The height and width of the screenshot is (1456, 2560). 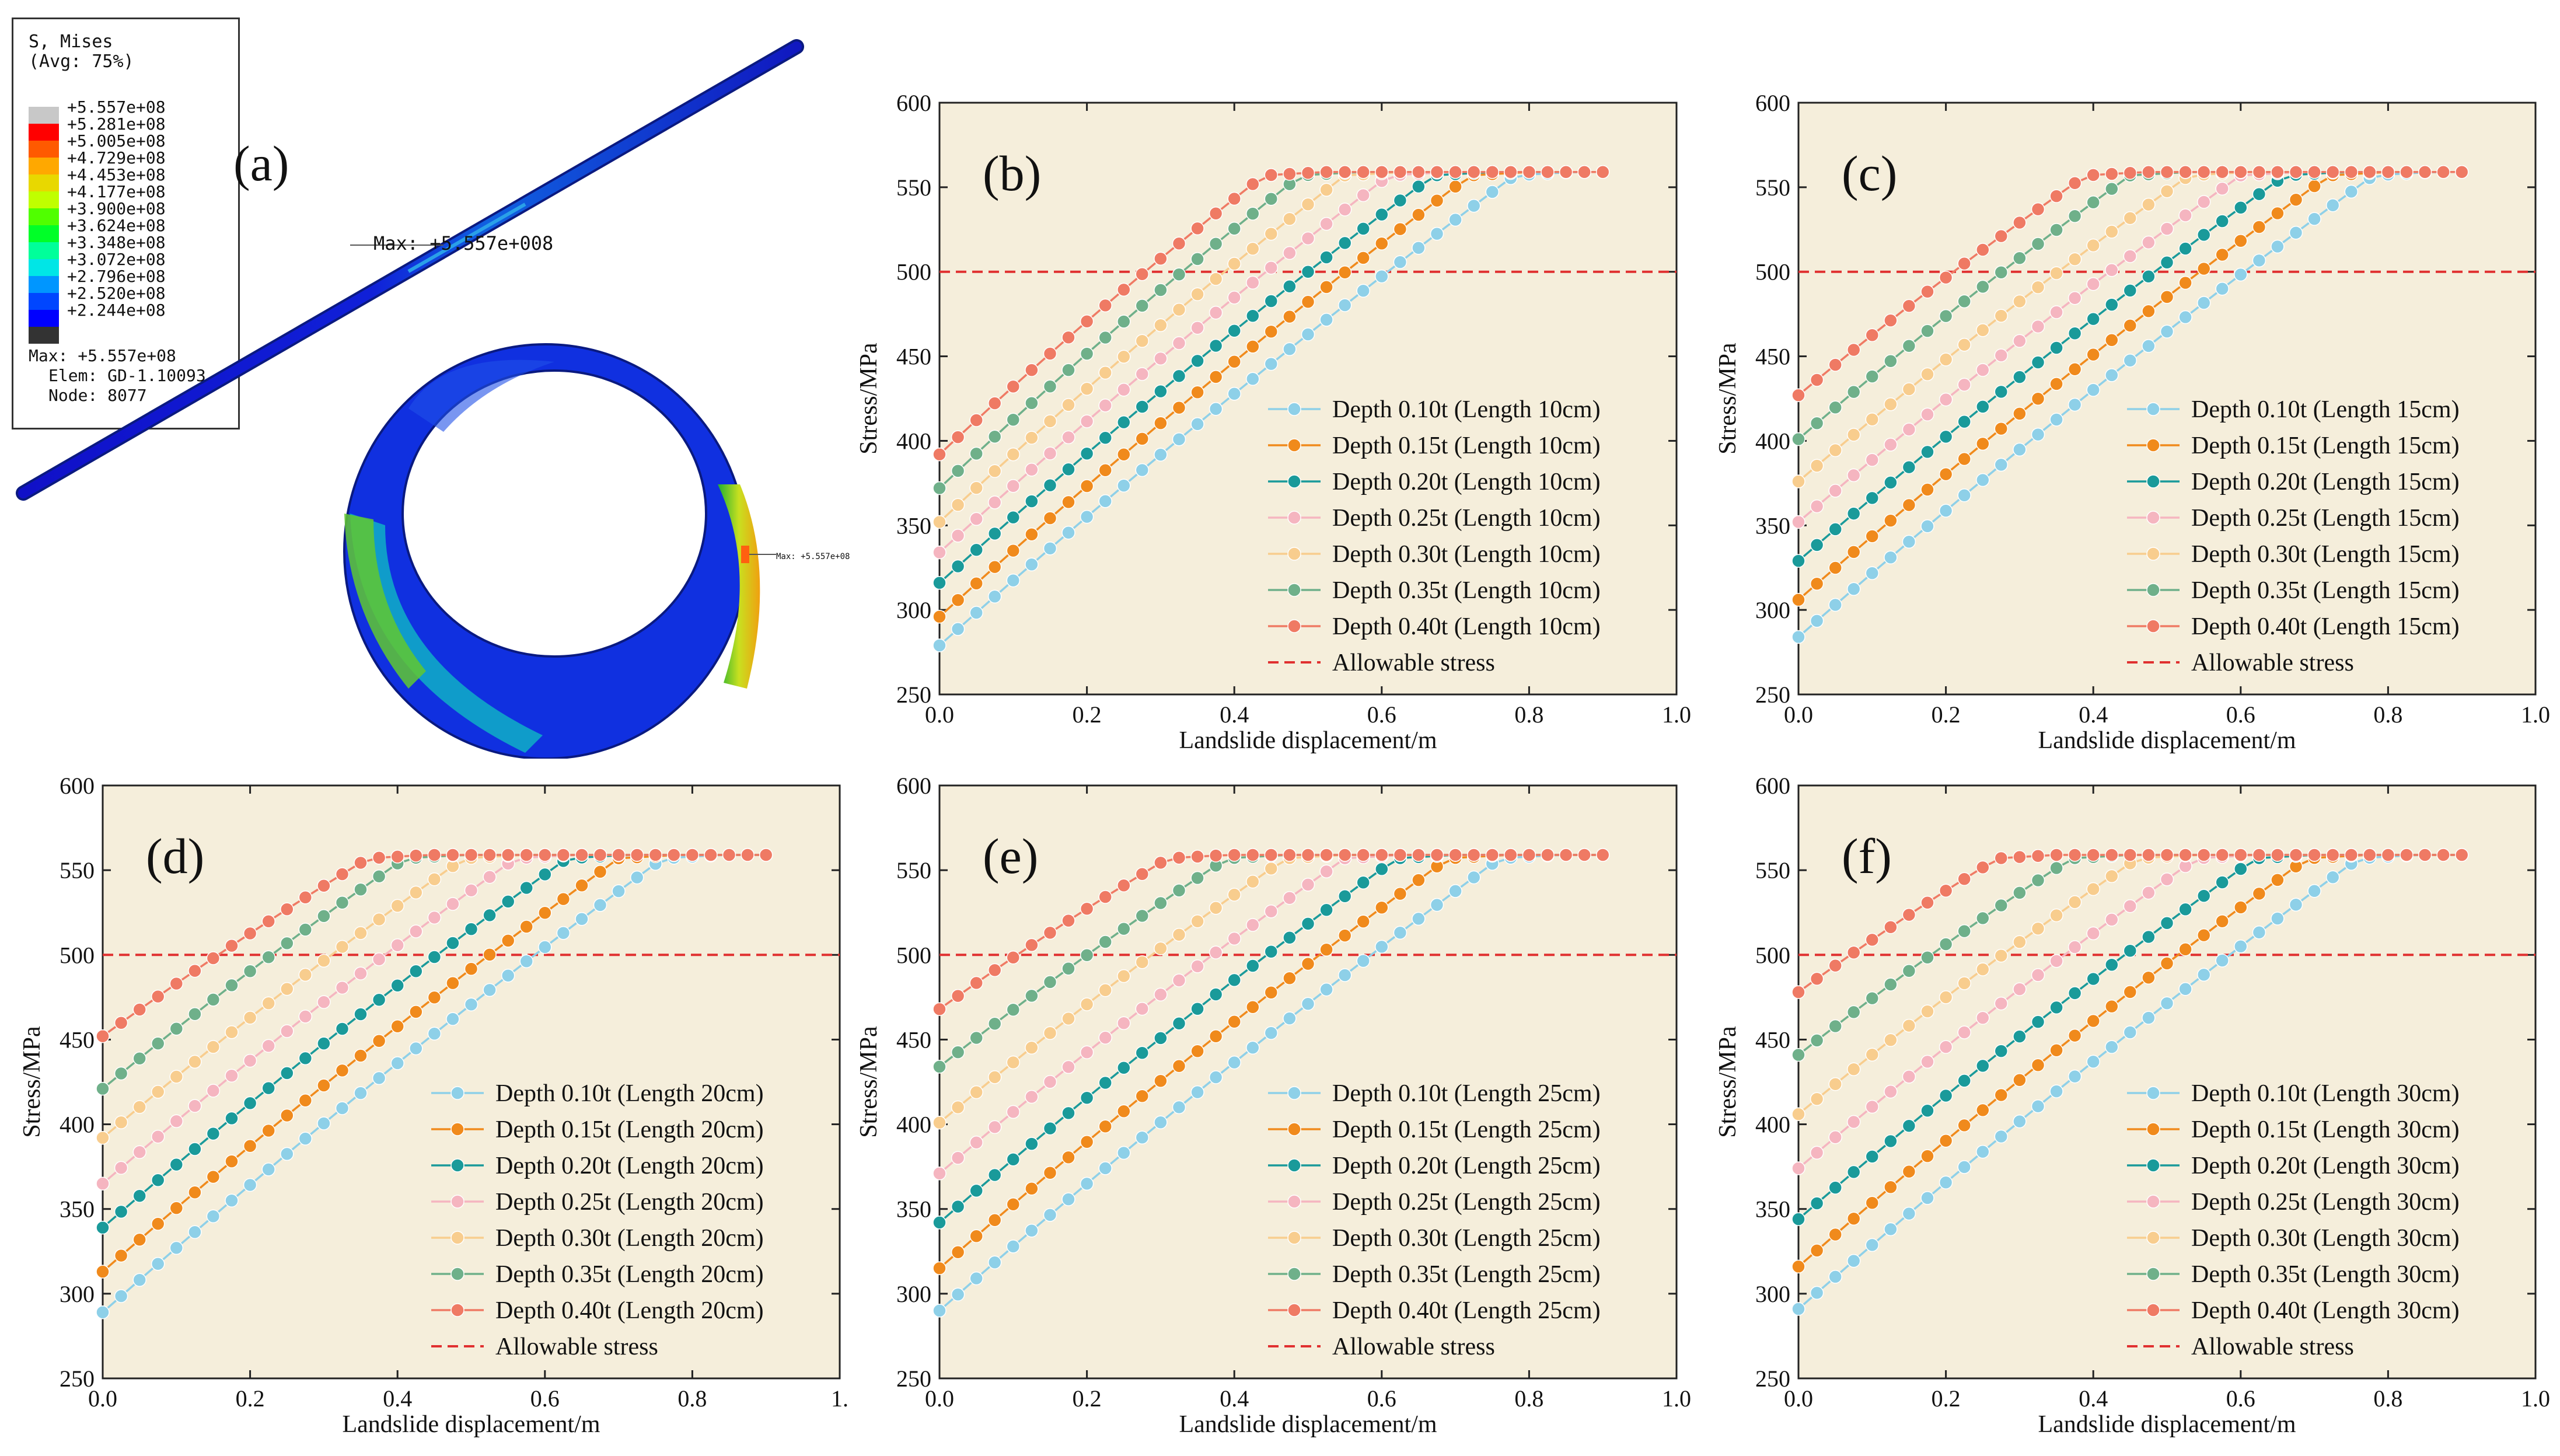 What do you see at coordinates (77, 1379) in the screenshot?
I see `y-tick-label: 250` at bounding box center [77, 1379].